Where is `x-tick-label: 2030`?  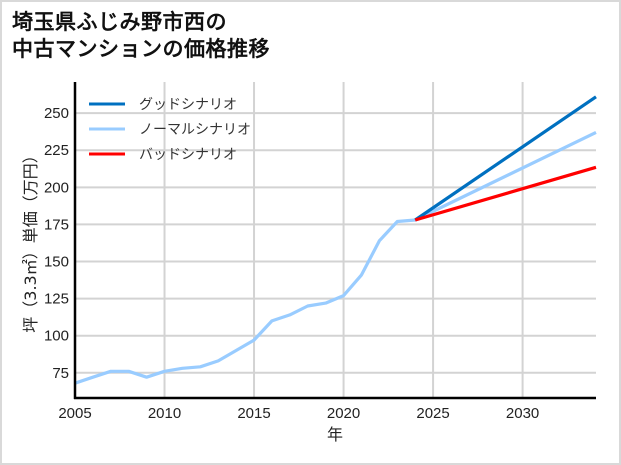 x-tick-label: 2030 is located at coordinates (522, 413).